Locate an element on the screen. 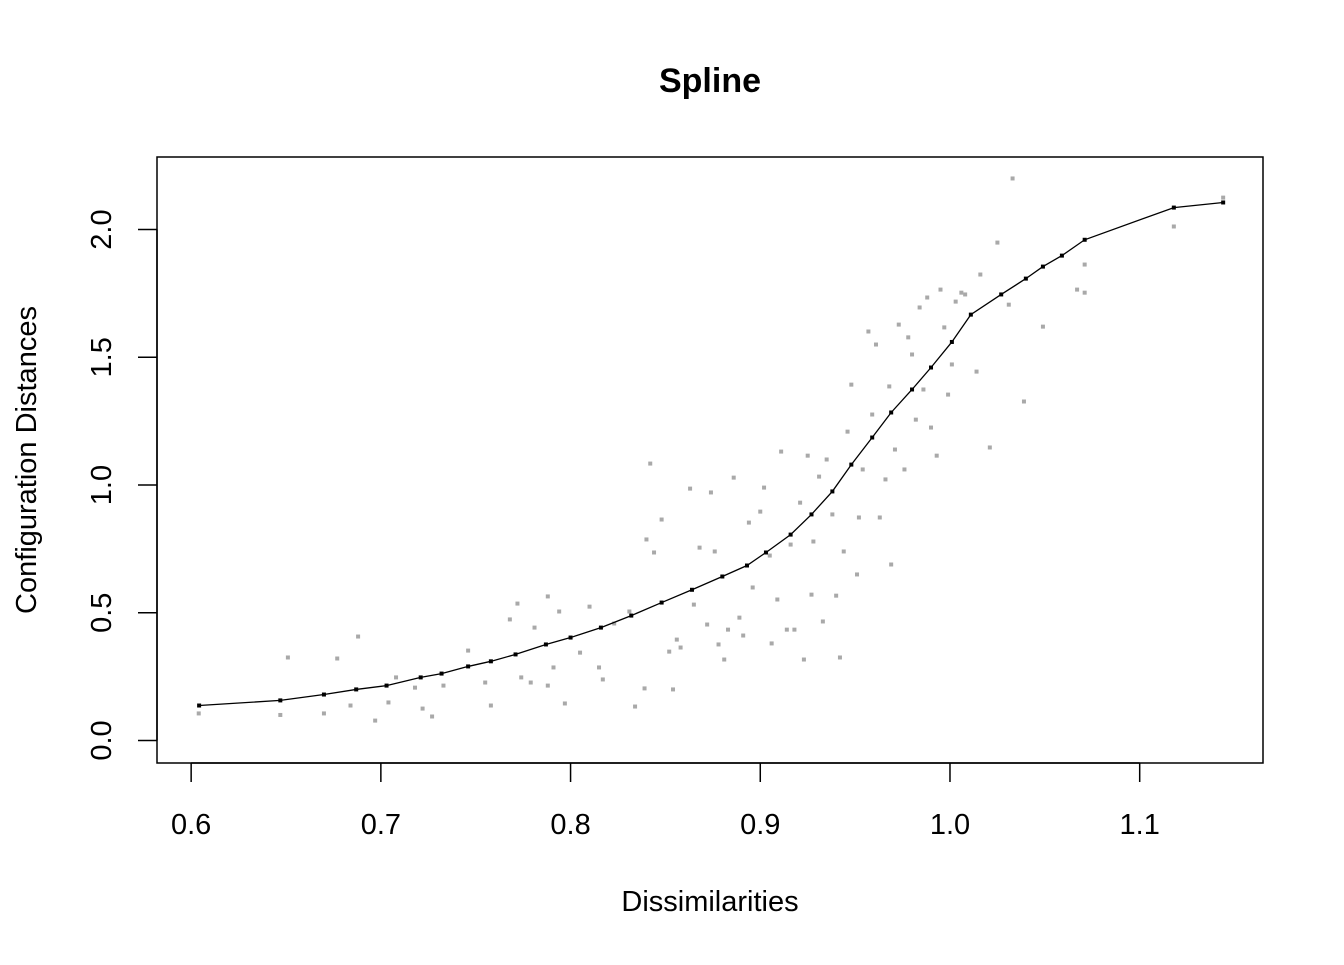 The image size is (1344, 965). y-tick-label: 1.5 is located at coordinates (102, 357).